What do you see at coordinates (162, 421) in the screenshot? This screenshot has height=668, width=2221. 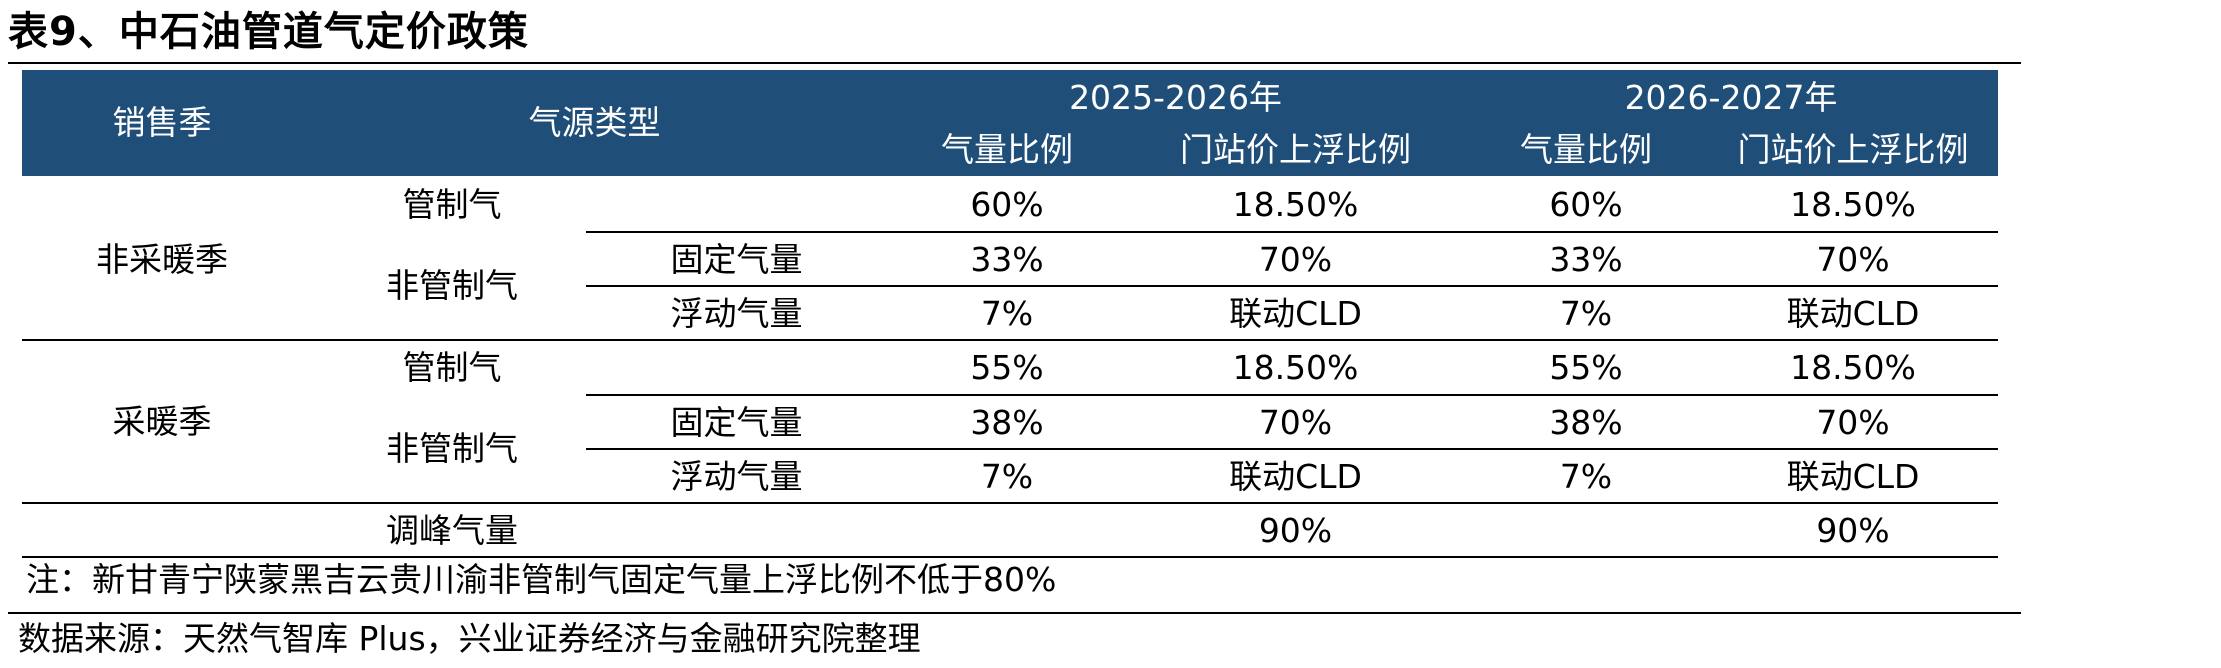 I see `season-label: 采暖季` at bounding box center [162, 421].